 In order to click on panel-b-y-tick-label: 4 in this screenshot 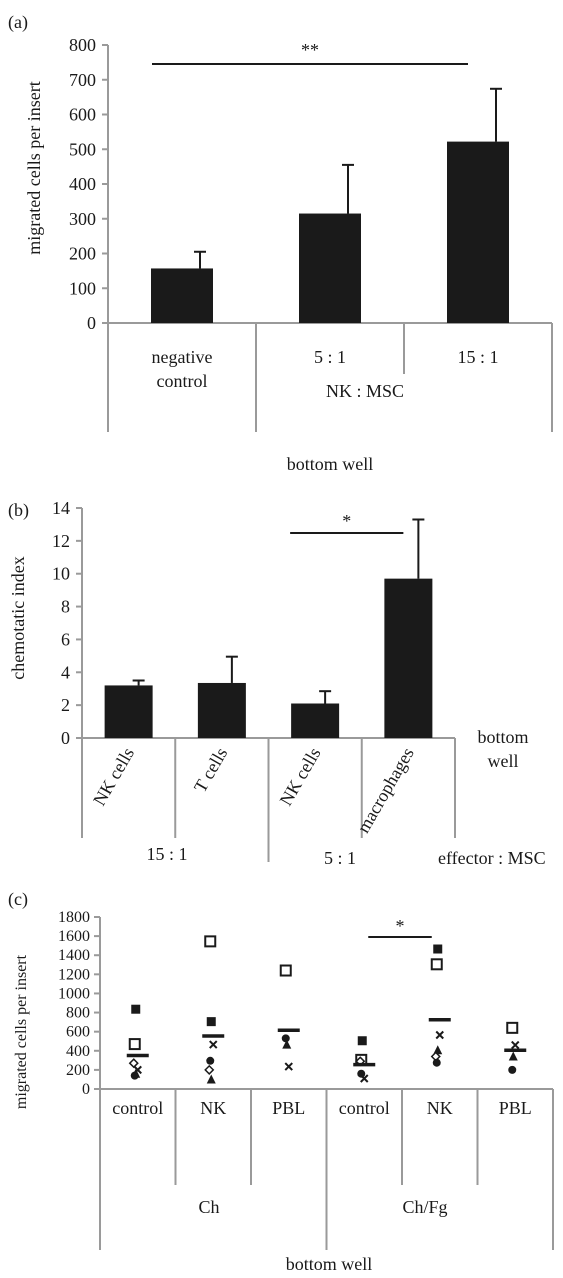, I will do `click(65, 672)`.